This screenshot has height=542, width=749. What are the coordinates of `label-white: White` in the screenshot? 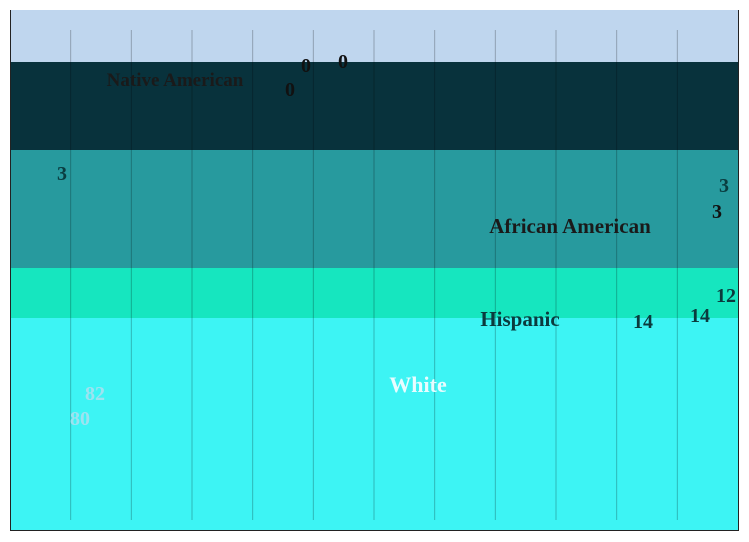 It's located at (418, 384).